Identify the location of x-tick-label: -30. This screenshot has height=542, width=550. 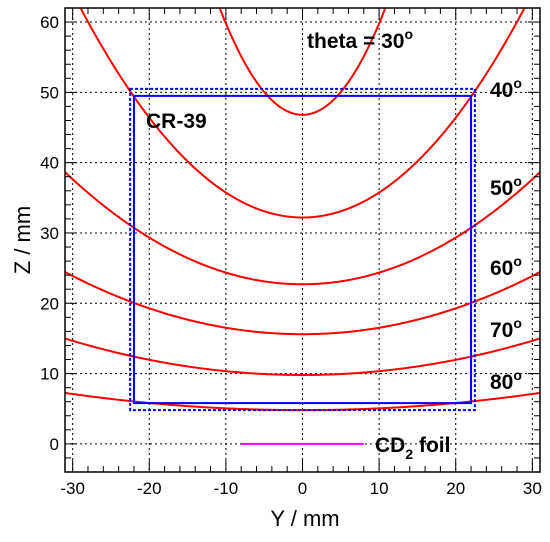
(72, 488).